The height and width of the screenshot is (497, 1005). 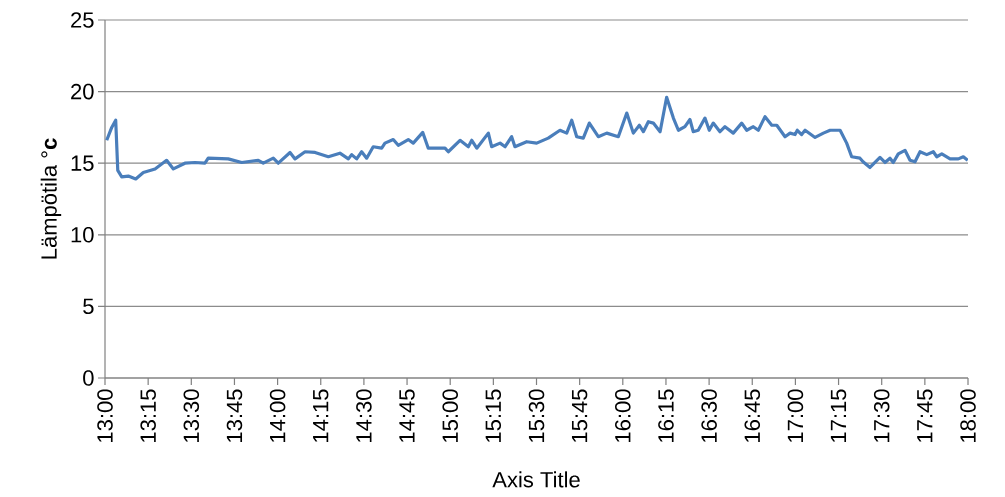 What do you see at coordinates (364, 415) in the screenshot?
I see `x-tick-label: 14:30` at bounding box center [364, 415].